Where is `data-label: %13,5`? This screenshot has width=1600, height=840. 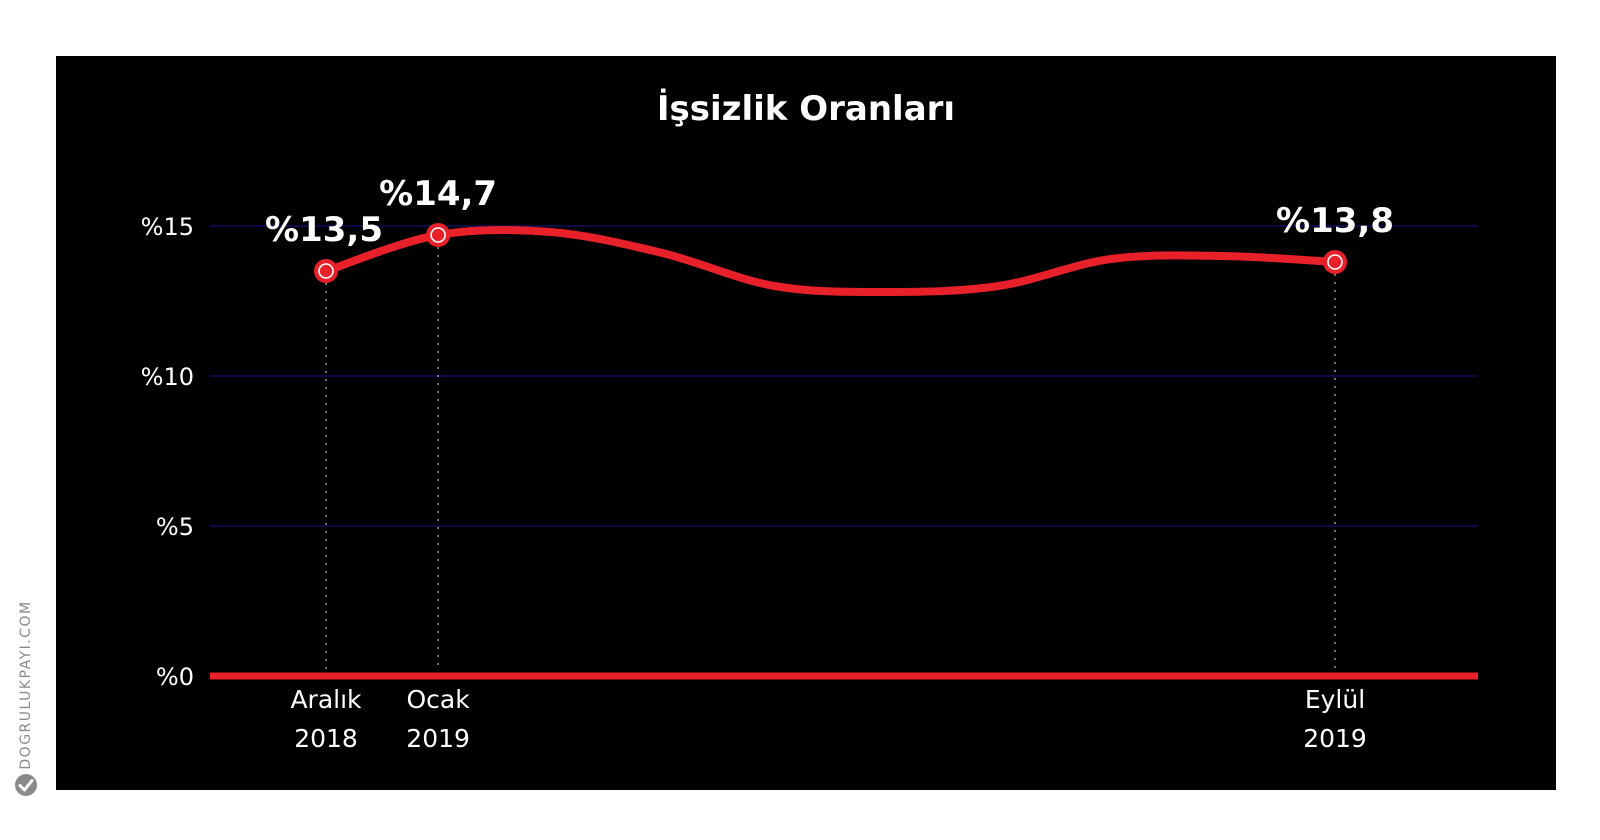
data-label: %13,5 is located at coordinates (324, 230).